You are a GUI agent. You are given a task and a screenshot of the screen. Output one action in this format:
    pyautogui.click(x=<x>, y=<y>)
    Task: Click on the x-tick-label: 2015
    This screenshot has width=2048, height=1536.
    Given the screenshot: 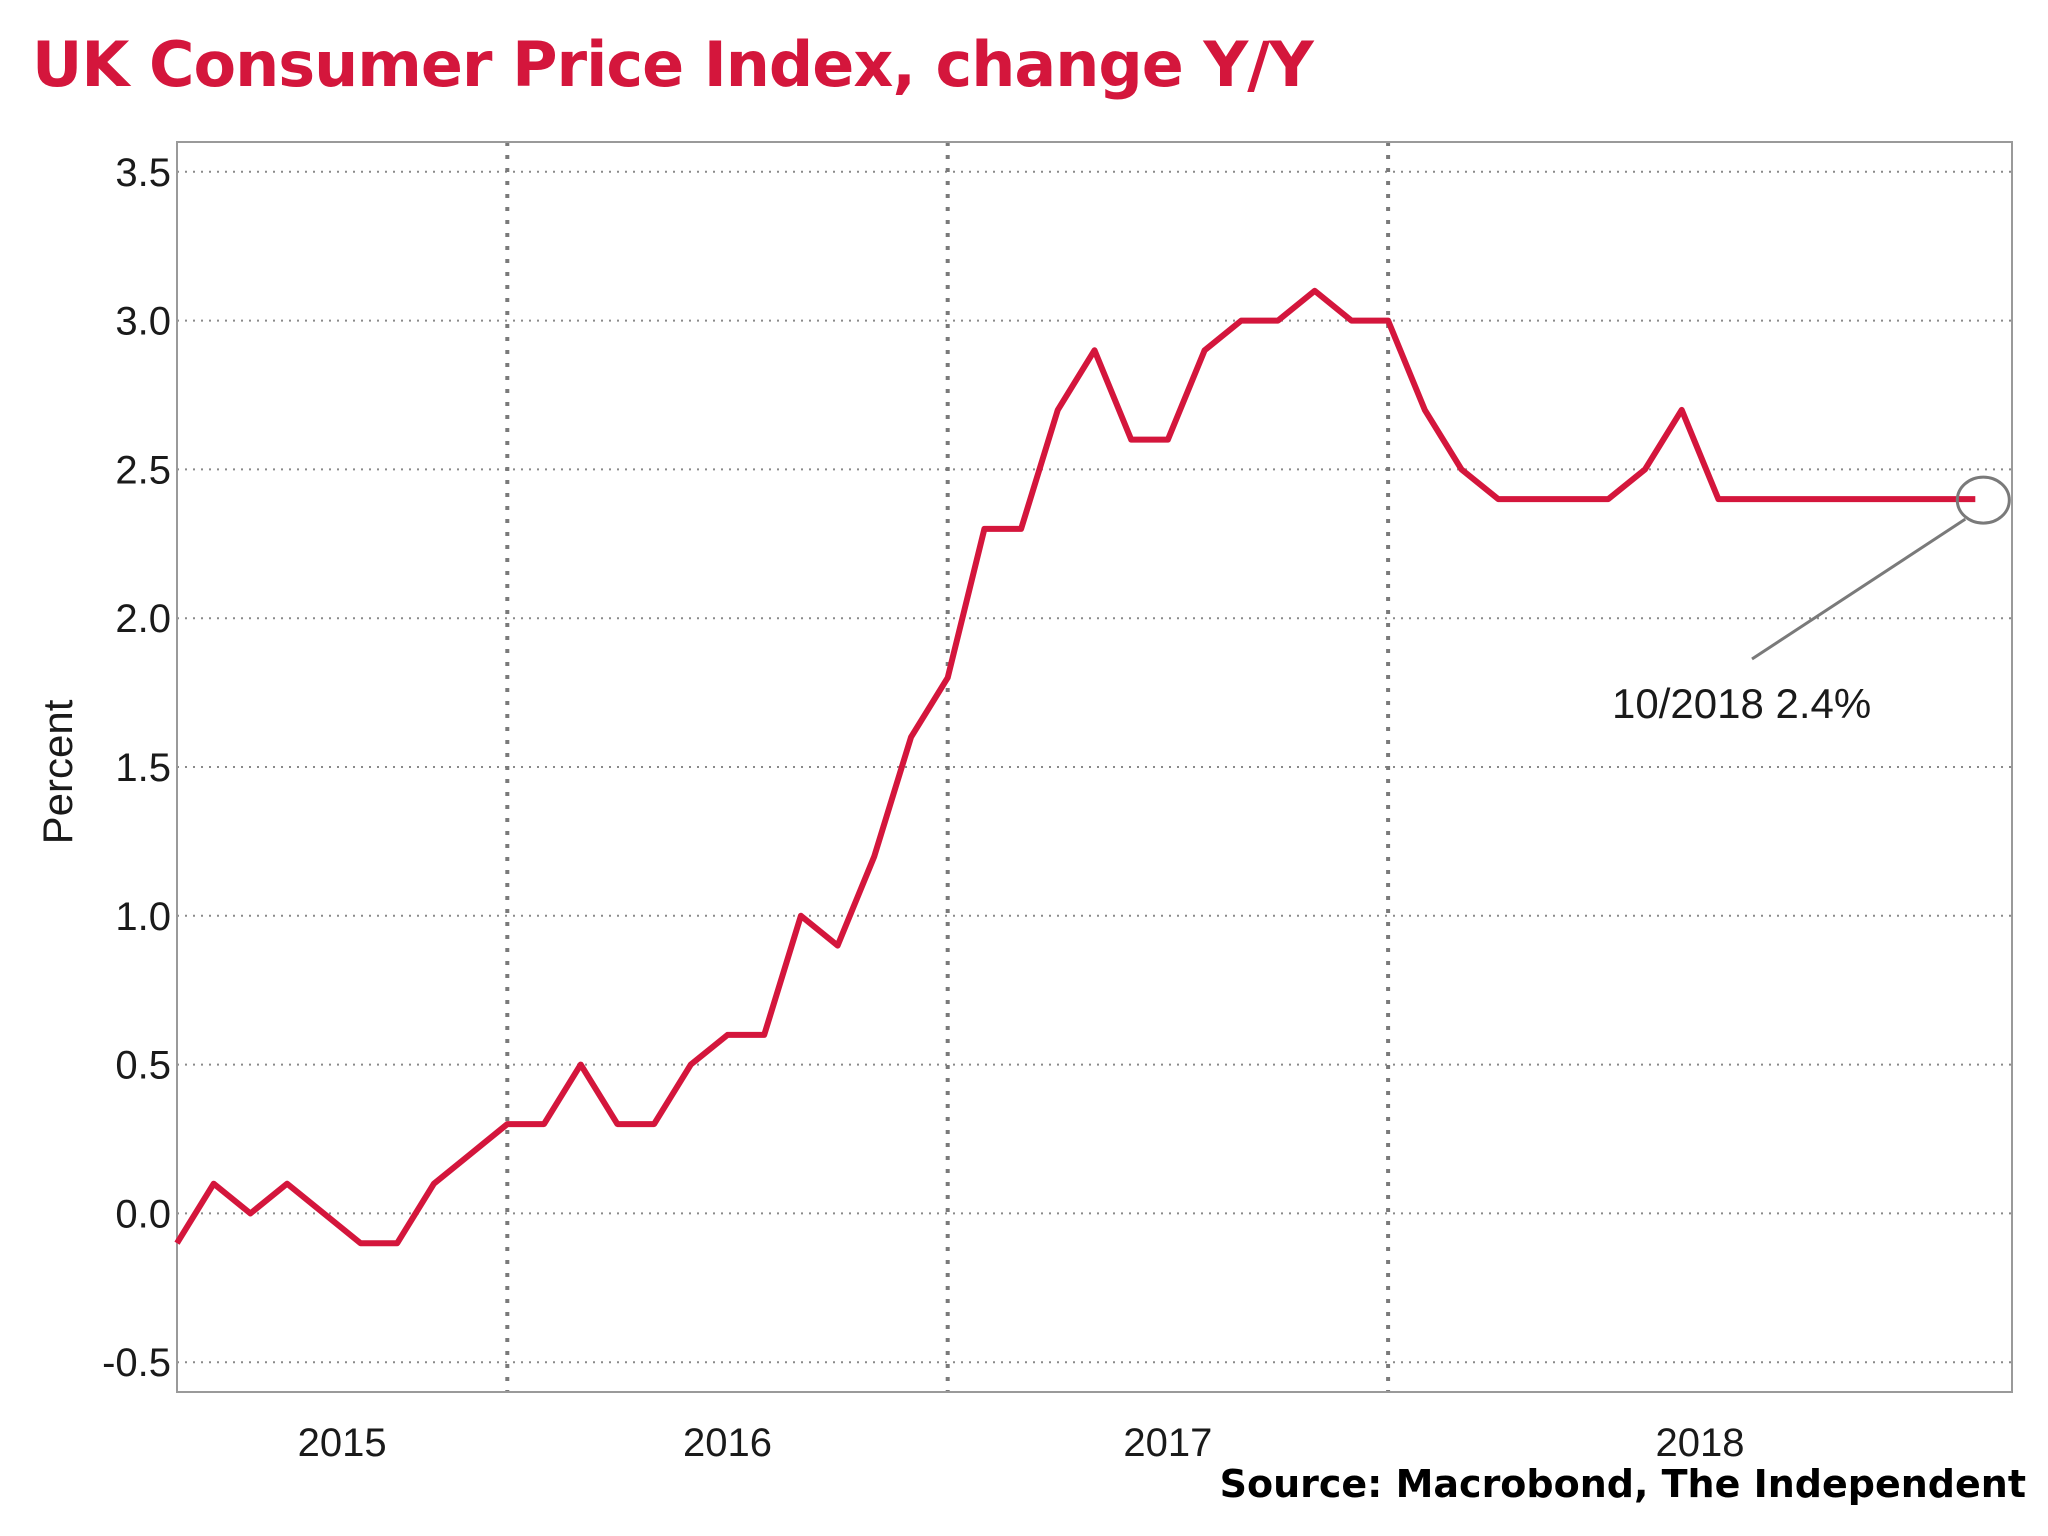 What is the action you would take?
    pyautogui.click(x=342, y=1443)
    